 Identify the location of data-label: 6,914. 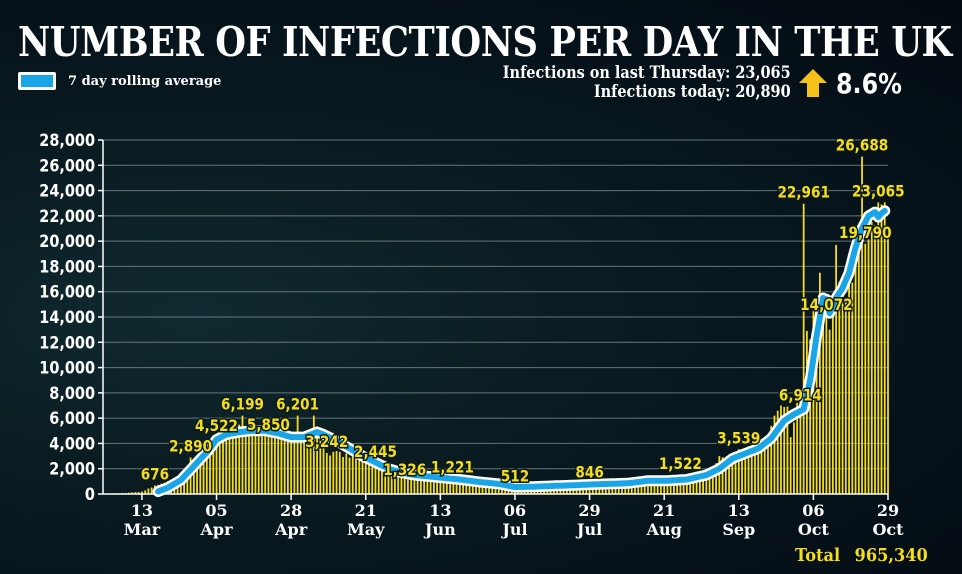
(800, 395).